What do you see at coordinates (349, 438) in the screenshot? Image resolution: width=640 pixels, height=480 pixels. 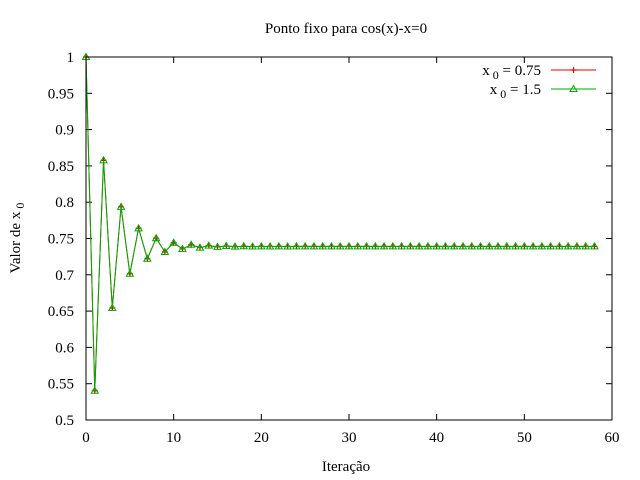 I see `x-tick-label: 30` at bounding box center [349, 438].